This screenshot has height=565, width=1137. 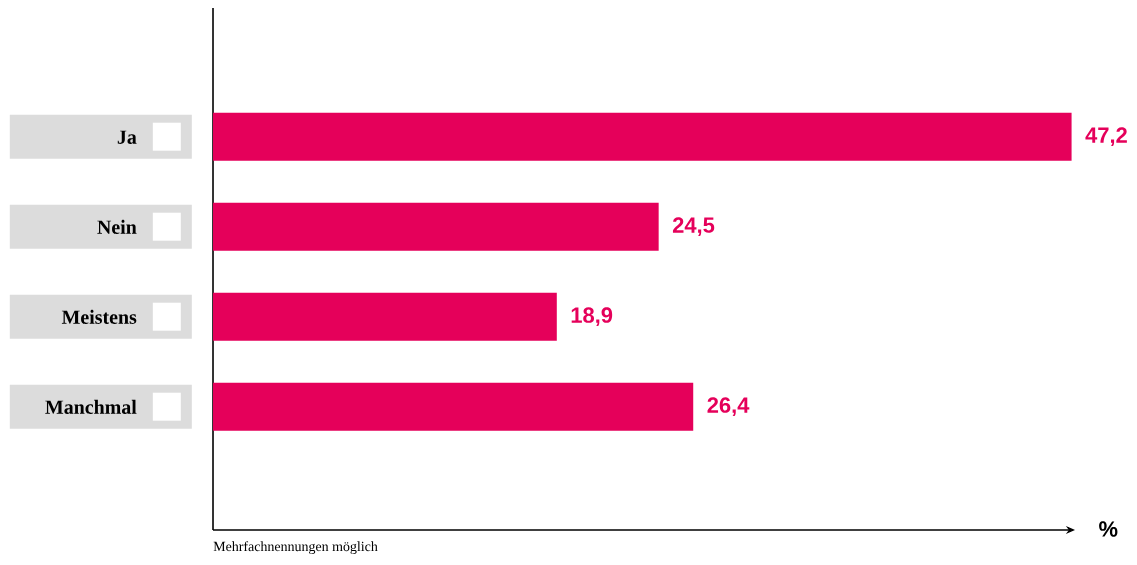 What do you see at coordinates (1108, 529) in the screenshot?
I see `x-axis-title: %` at bounding box center [1108, 529].